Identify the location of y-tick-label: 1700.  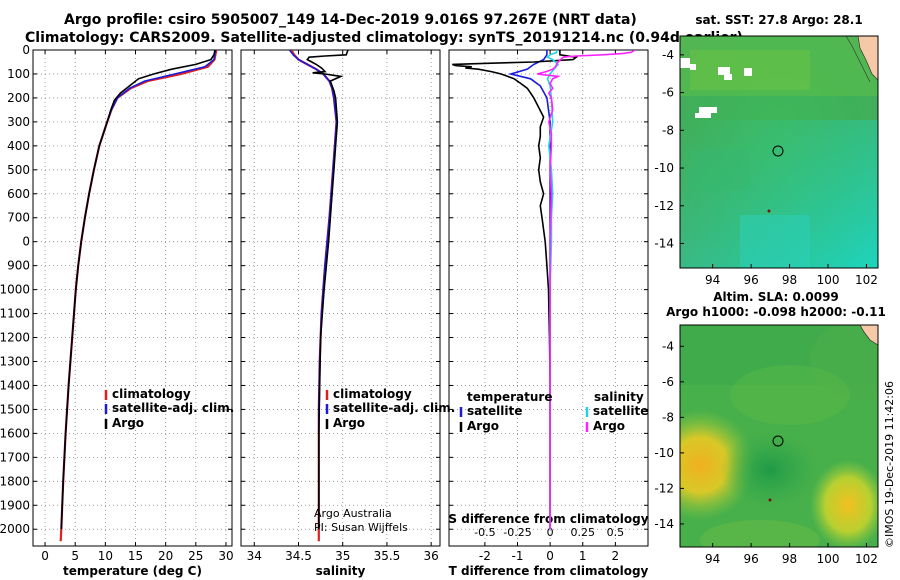
(15, 457).